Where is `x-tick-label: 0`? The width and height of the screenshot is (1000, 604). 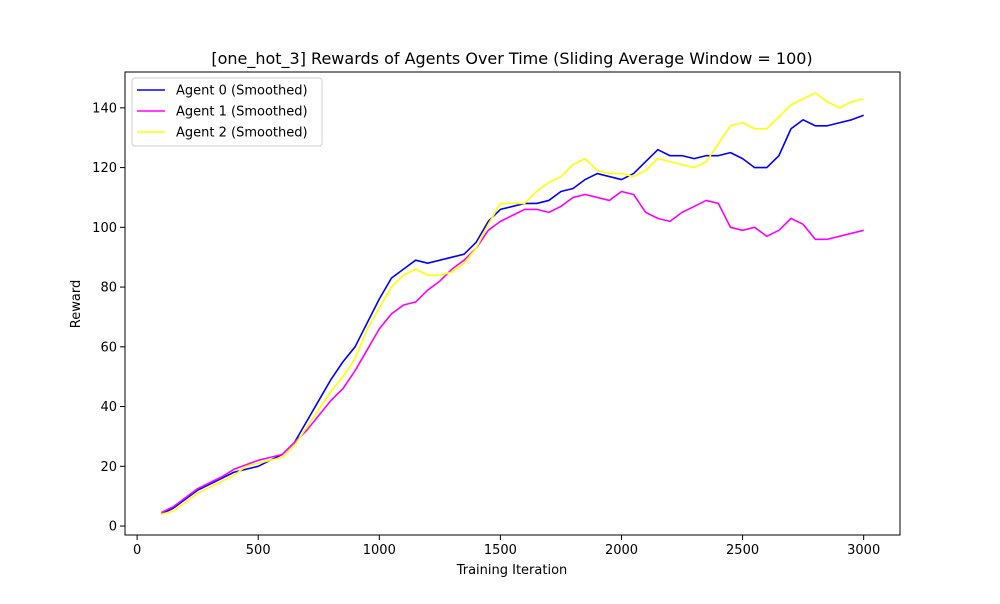
x-tick-label: 0 is located at coordinates (137, 550).